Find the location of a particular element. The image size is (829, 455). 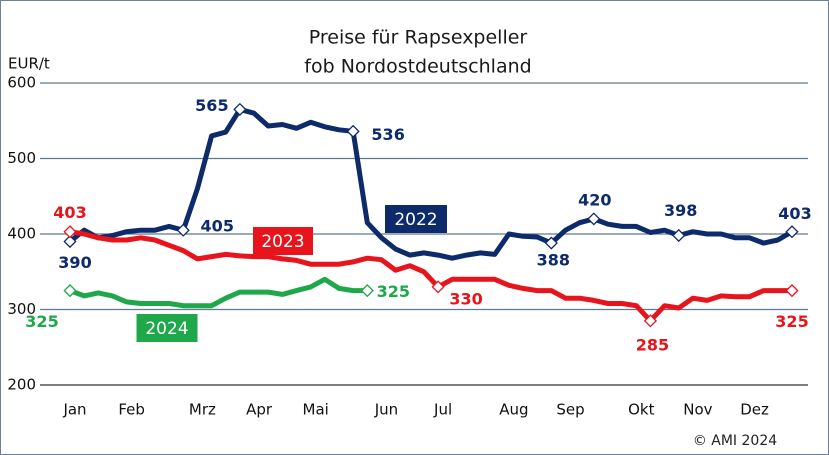

data-label: 405 is located at coordinates (217, 226).